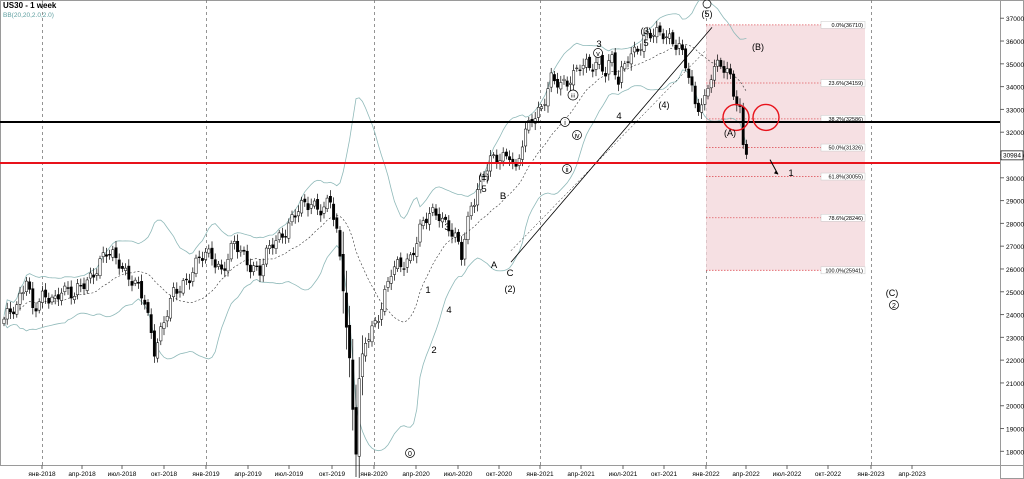 This screenshot has height=479, width=1024. What do you see at coordinates (416, 474) in the screenshot?
I see `x-tick-label: апр-2020` at bounding box center [416, 474].